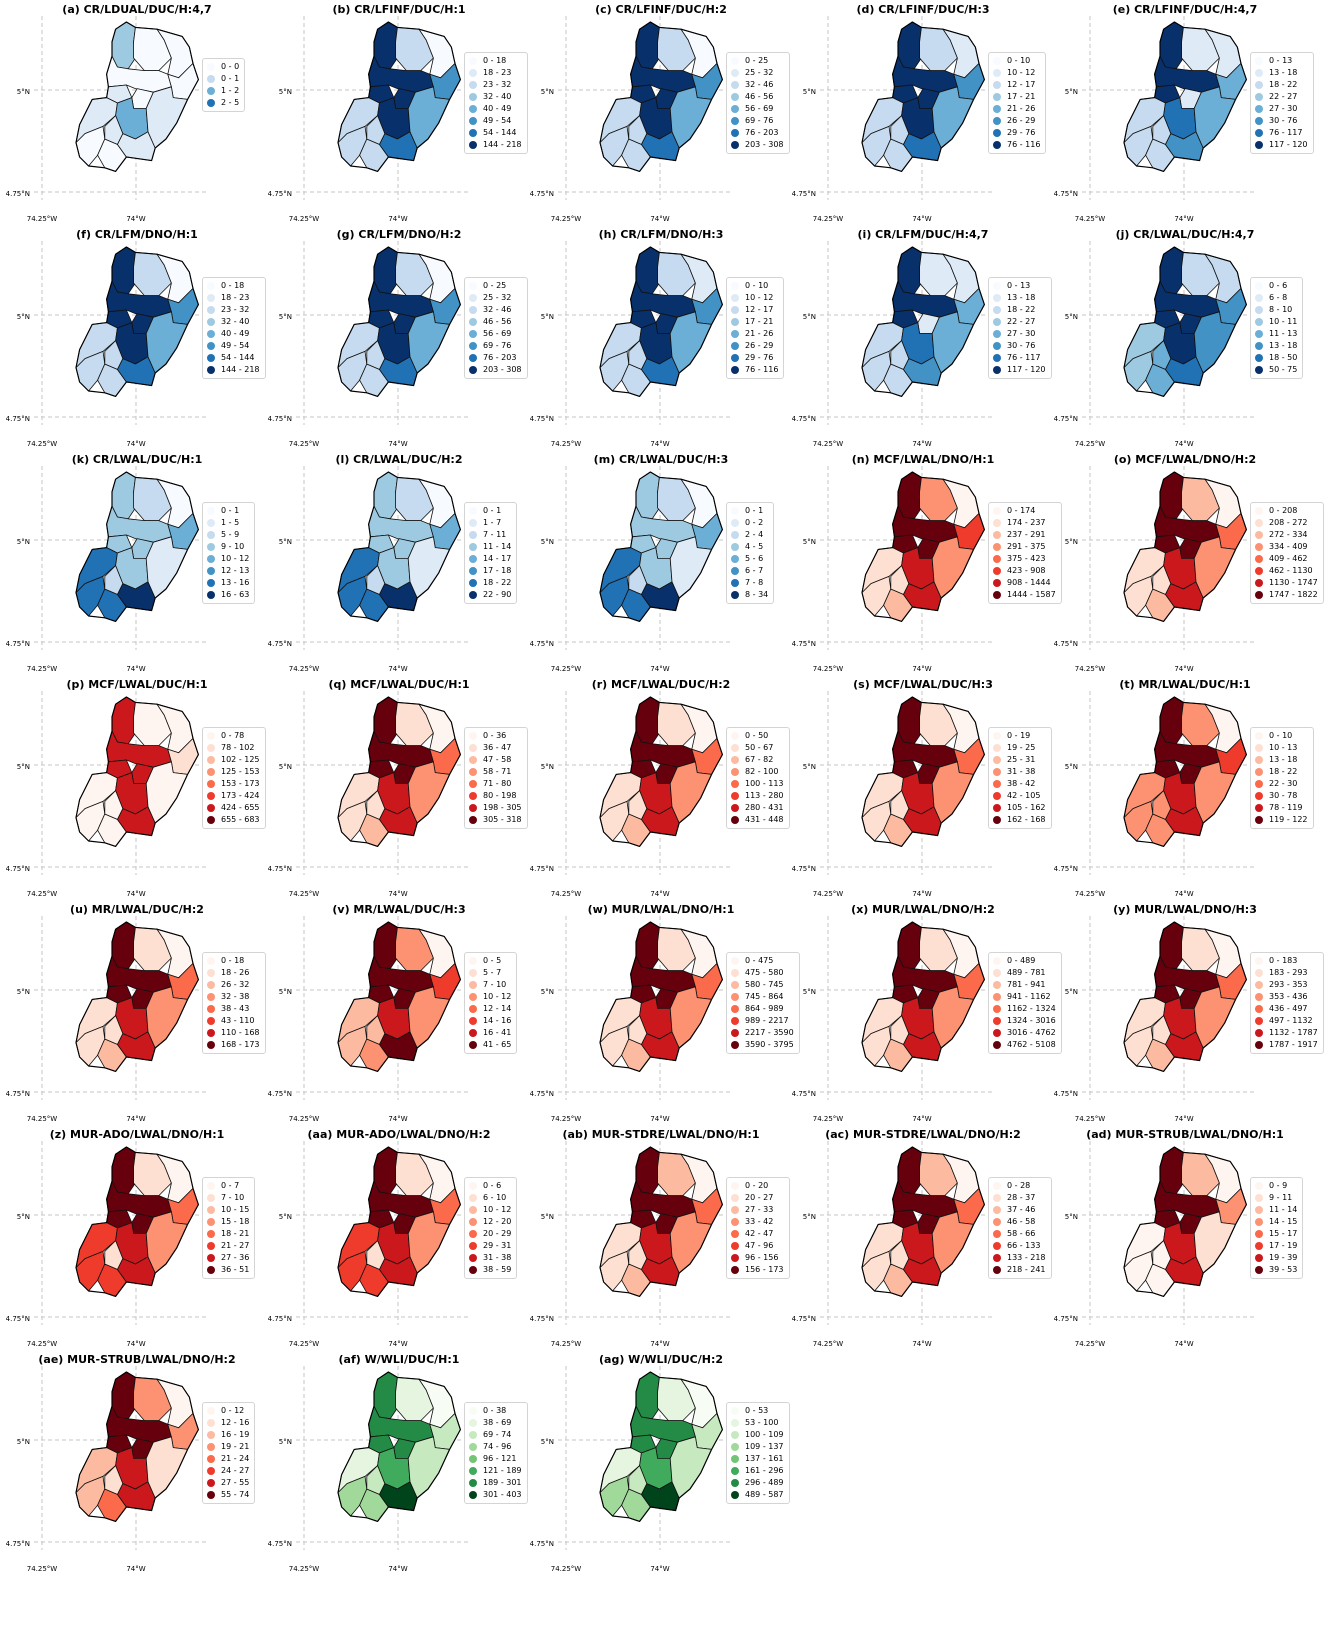 Image resolution: width=1338 pixels, height=1628 pixels. Describe the element at coordinates (1286, 571) in the screenshot. I see `legend-entry: 462 - 1130` at that location.